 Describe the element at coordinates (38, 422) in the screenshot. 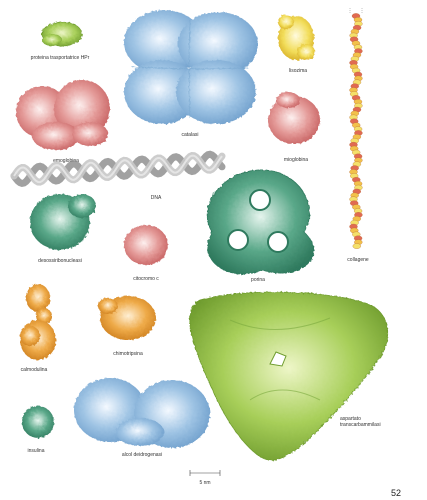

I see `insulina-shape` at that location.